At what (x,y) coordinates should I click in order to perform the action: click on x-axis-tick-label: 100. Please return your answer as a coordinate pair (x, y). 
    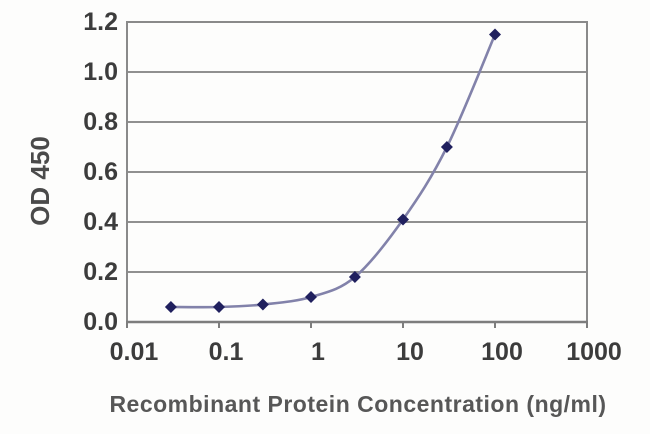
    Looking at the image, I should click on (502, 352).